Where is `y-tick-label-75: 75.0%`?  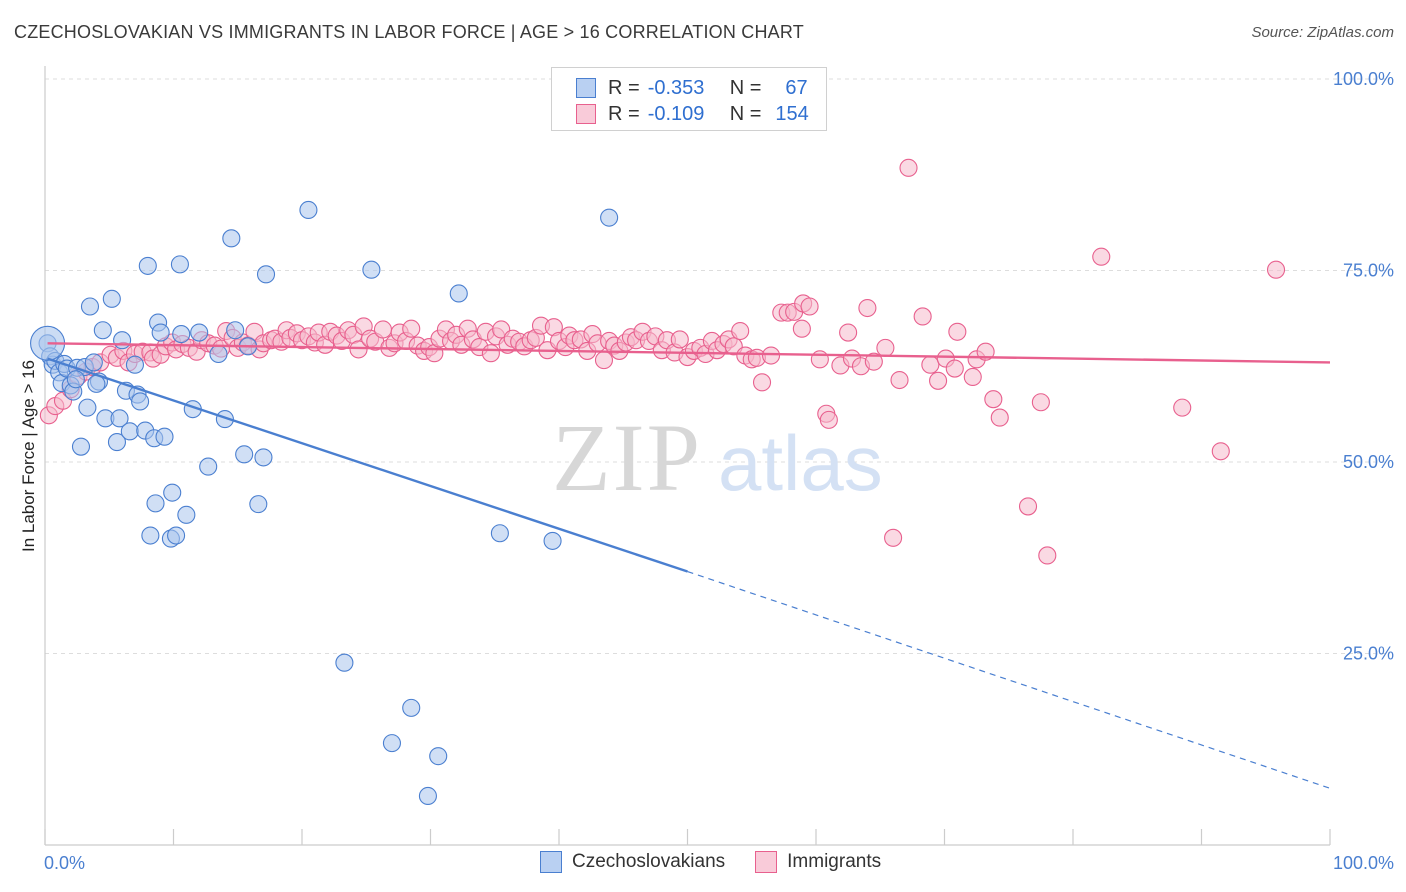
y-tick-label-75: 75.0% is located at coordinates (1368, 271).